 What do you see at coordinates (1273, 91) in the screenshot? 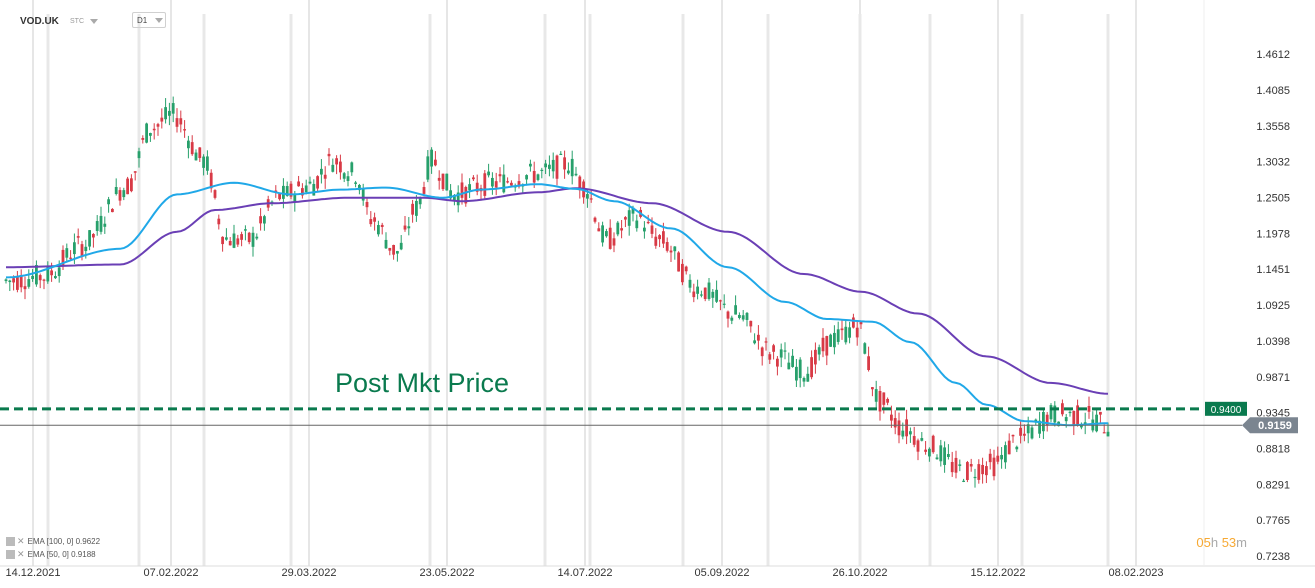
I see `y-tick-label: 1.4085` at bounding box center [1273, 91].